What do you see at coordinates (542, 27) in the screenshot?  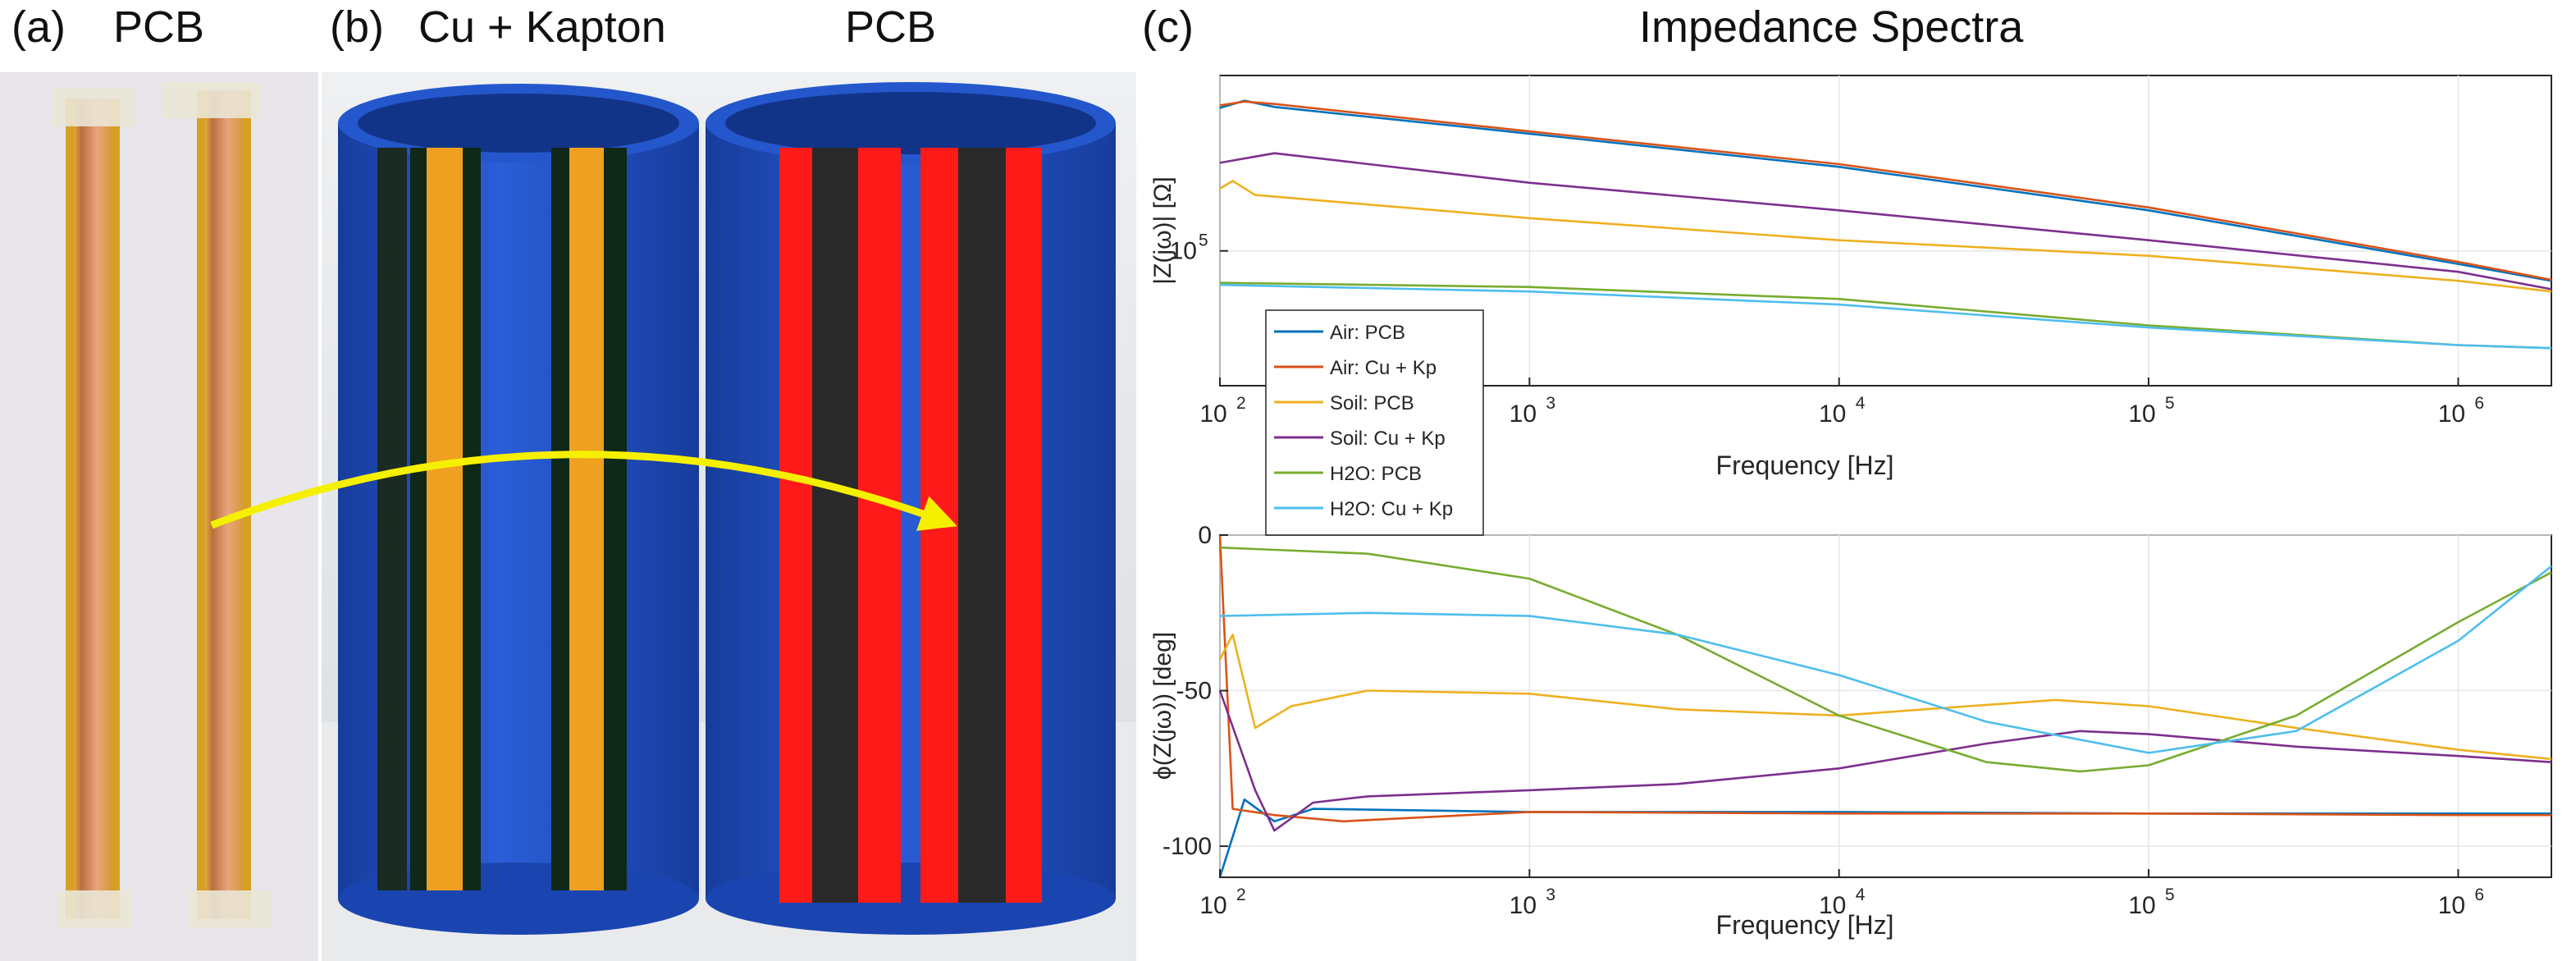 I see `panel-b-title-left: Cu + Kapton` at bounding box center [542, 27].